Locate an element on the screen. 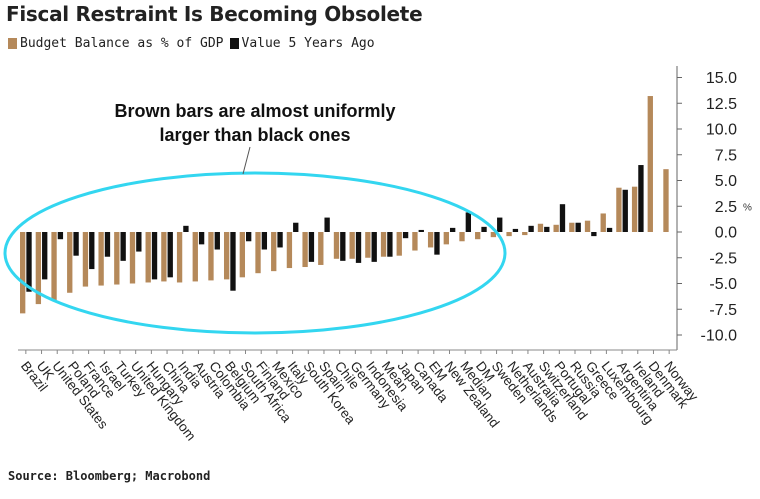  y-axis-unit-label: % is located at coordinates (747, 207).